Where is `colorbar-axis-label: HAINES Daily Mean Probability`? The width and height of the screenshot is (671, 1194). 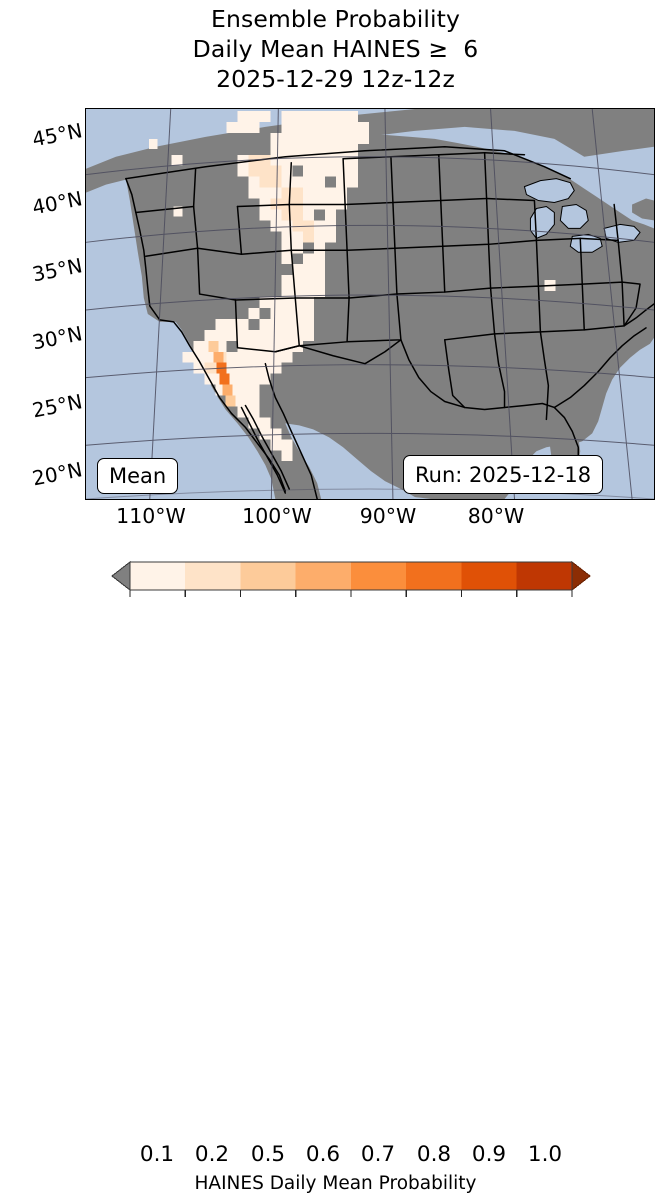 colorbar-axis-label: HAINES Daily Mean Probability is located at coordinates (335, 1183).